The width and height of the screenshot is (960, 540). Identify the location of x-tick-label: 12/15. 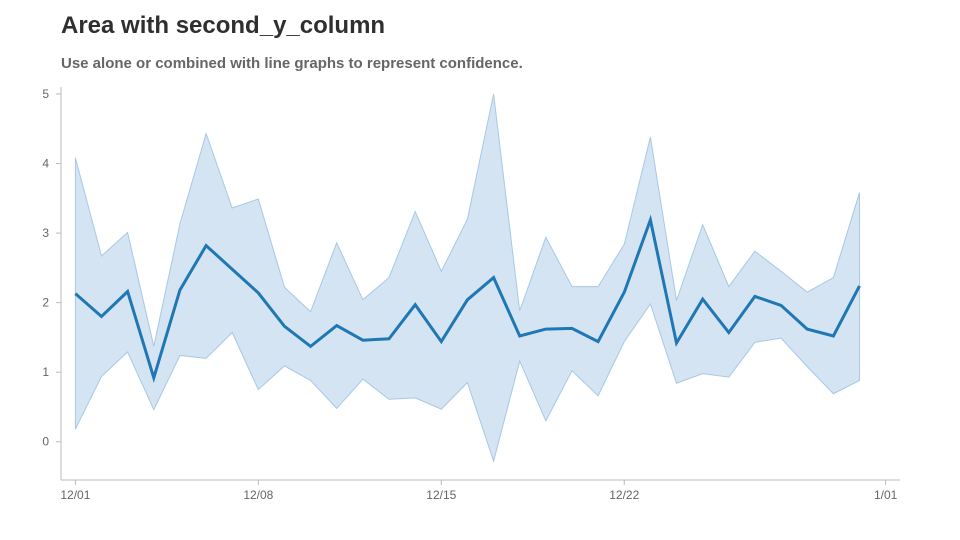
(441, 495).